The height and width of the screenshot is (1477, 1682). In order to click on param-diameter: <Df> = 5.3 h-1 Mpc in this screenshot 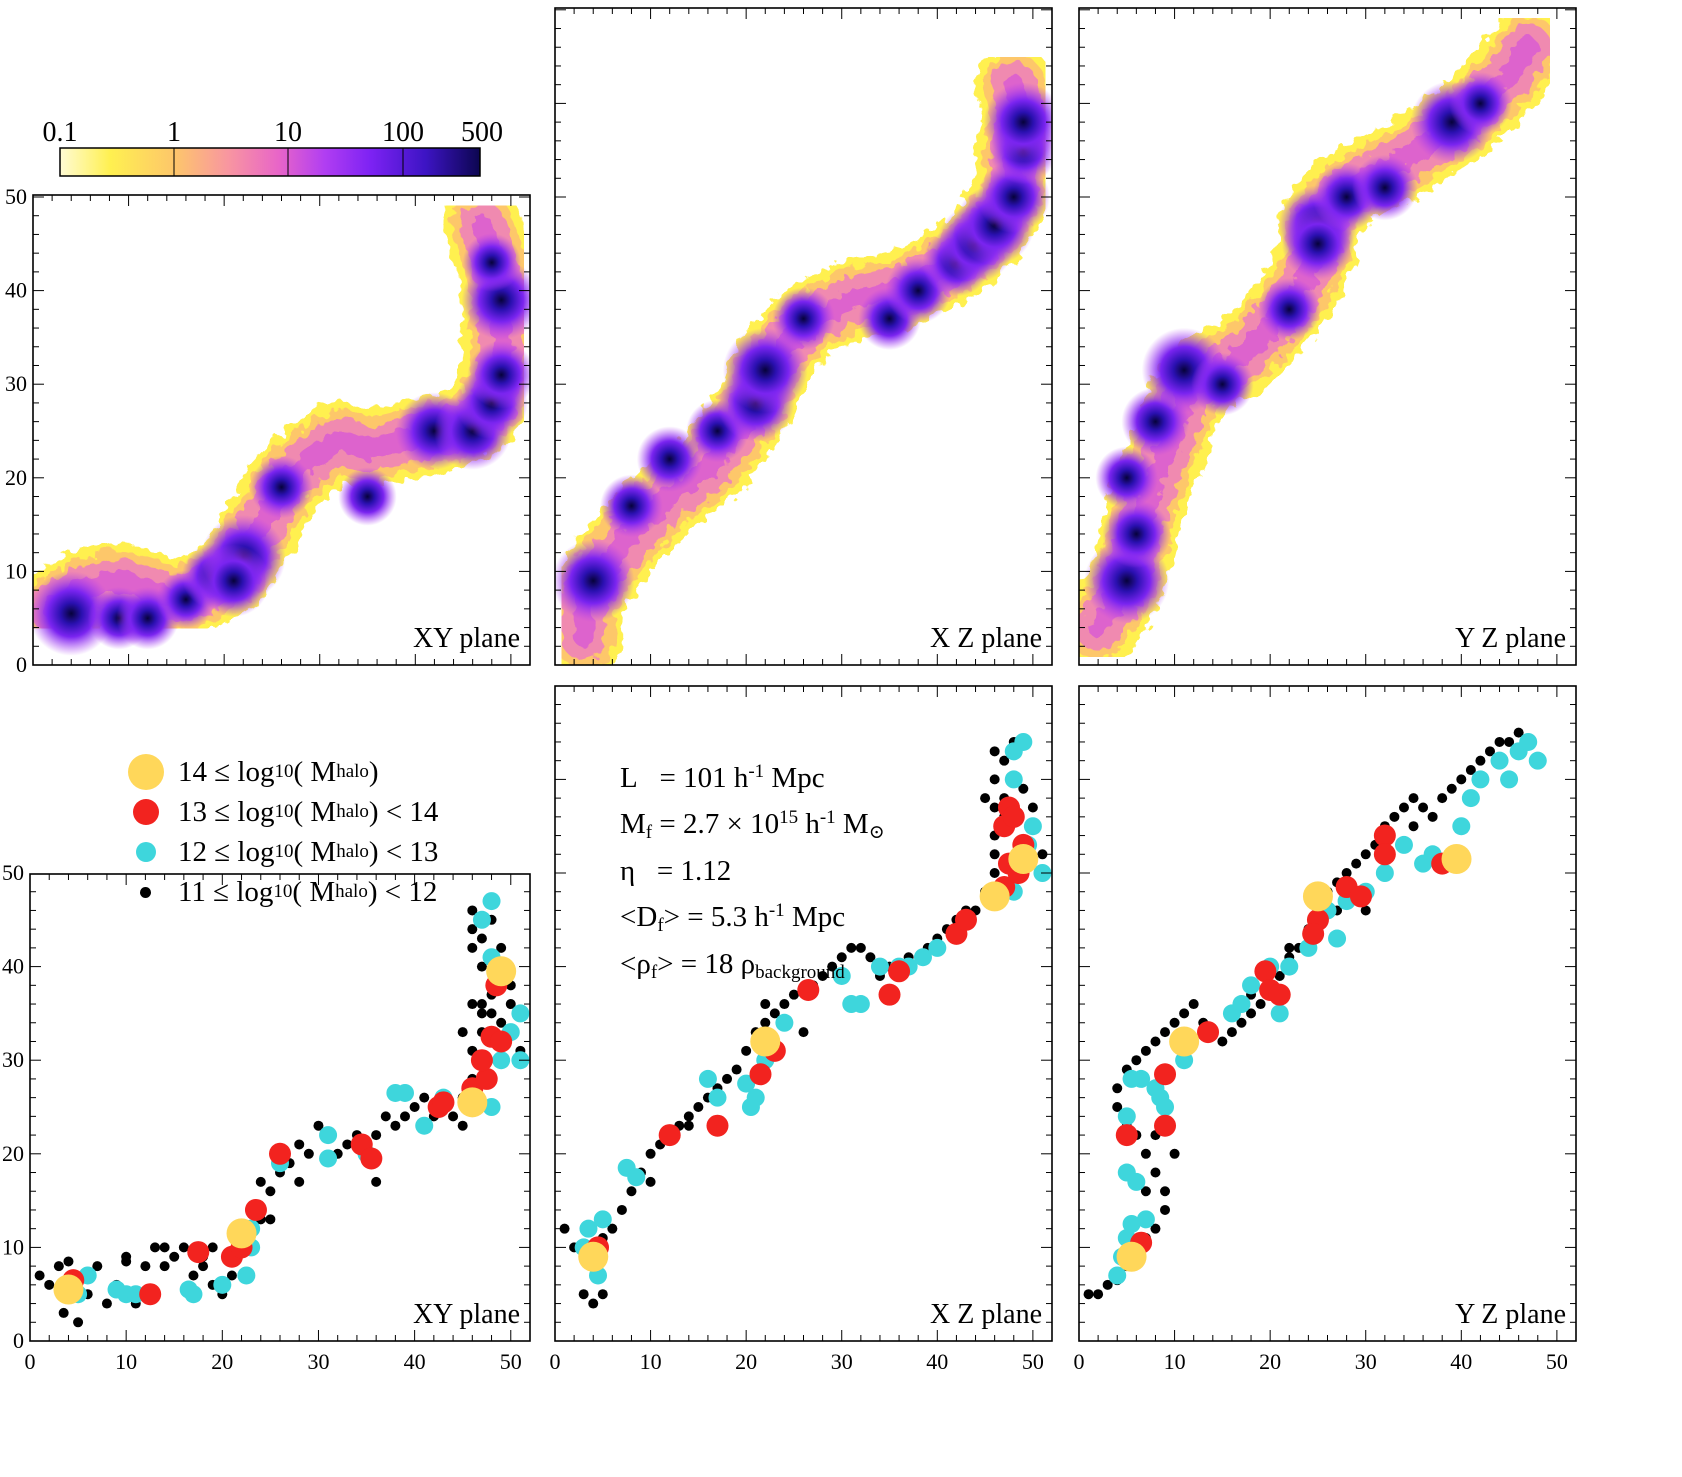, I will do `click(733, 918)`.